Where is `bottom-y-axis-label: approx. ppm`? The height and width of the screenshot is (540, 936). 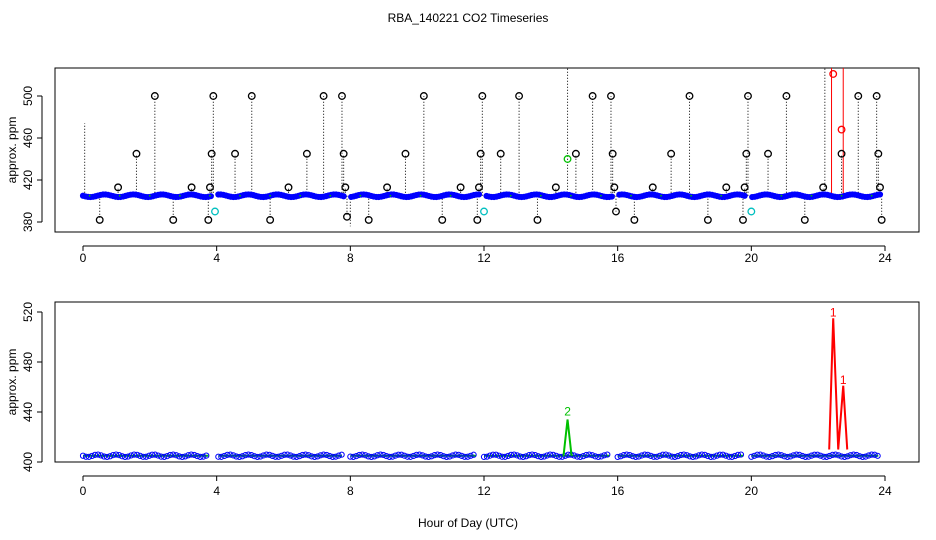
bottom-y-axis-label: approx. ppm is located at coordinates (12, 382).